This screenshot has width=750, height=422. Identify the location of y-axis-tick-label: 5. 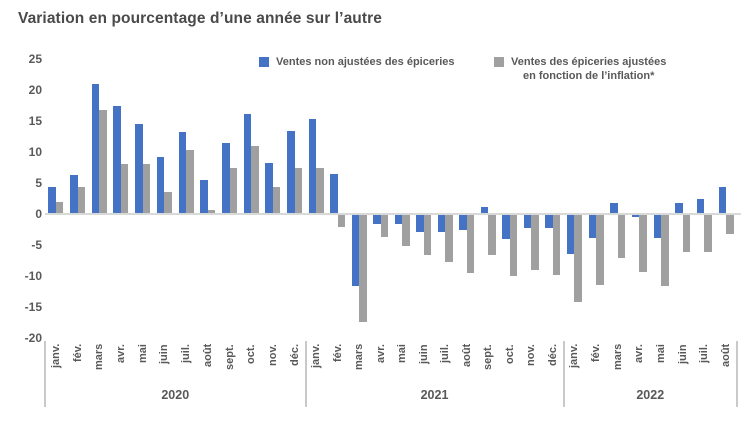
(38, 183).